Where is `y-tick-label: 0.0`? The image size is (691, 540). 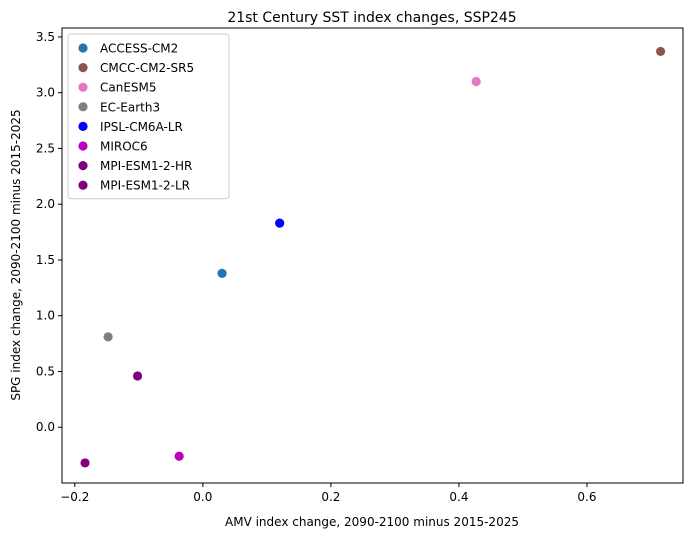
y-tick-label: 0.0 is located at coordinates (45, 427).